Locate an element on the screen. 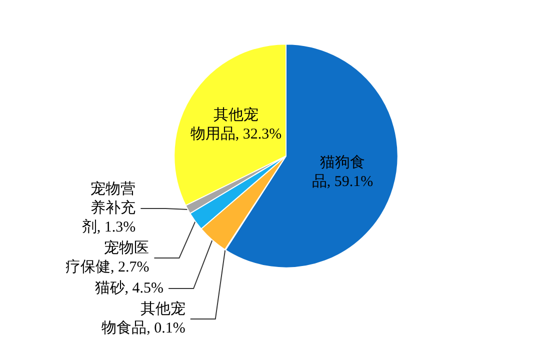 The width and height of the screenshot is (550, 339). slice-label: 猫狗食品, 59.1% is located at coordinates (343, 172).